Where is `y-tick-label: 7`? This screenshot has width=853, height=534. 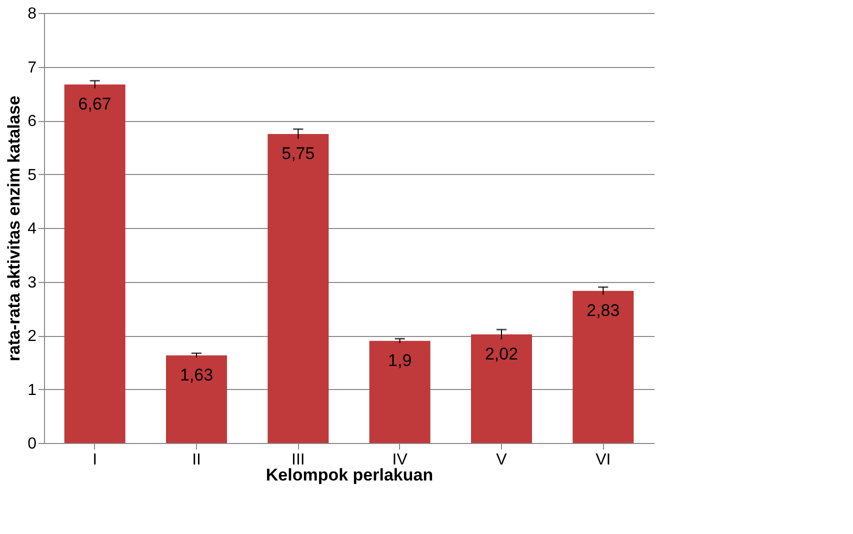
y-tick-label: 7 is located at coordinates (32, 67).